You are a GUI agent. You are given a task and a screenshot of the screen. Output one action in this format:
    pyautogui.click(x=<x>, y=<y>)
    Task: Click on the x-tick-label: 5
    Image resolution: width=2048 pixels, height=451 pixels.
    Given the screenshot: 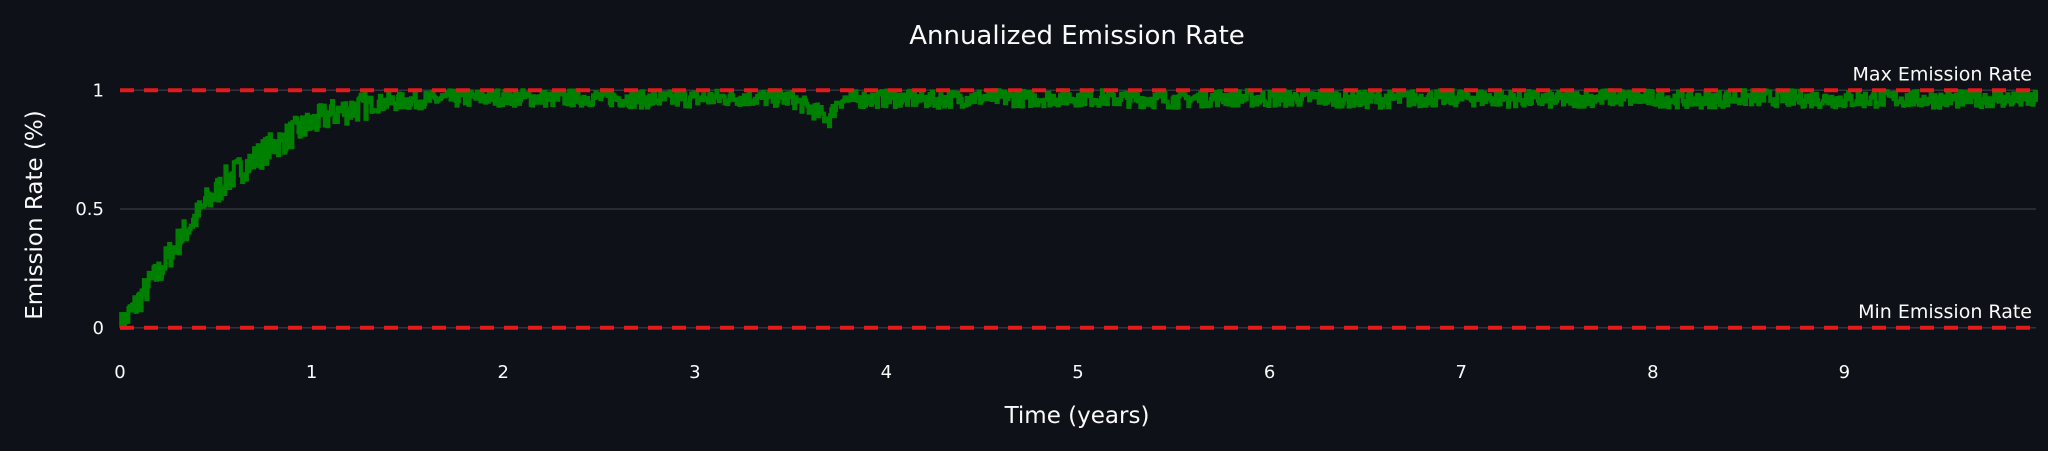 What is the action you would take?
    pyautogui.click(x=1077, y=372)
    